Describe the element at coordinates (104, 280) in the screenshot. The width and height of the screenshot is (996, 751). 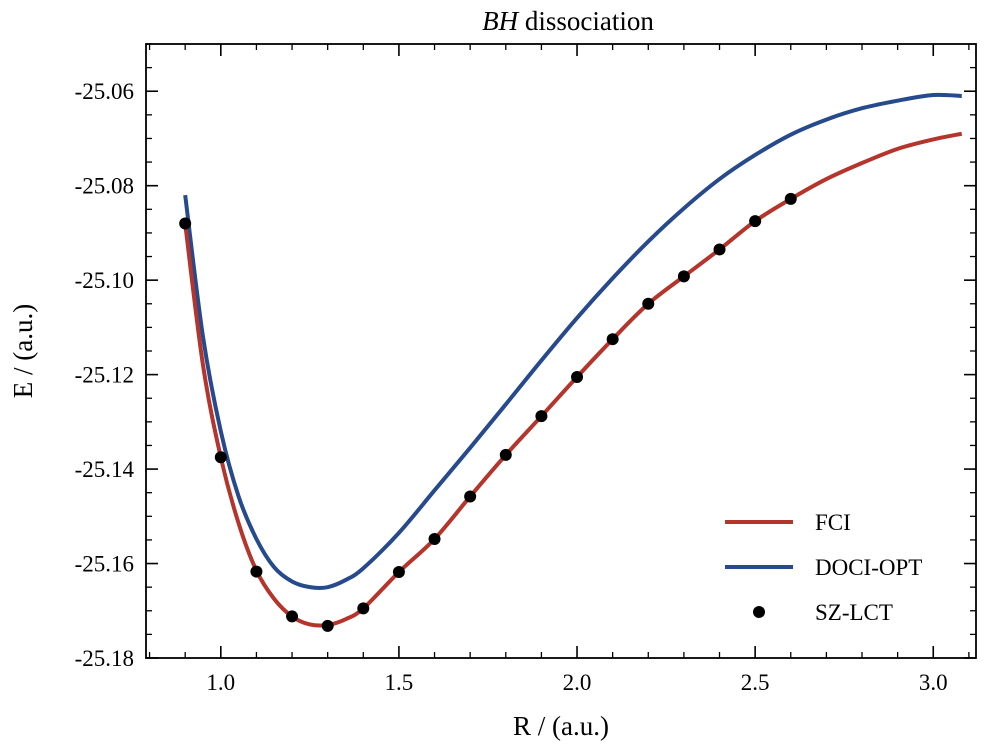
I see `y-tick-label: -25.10` at that location.